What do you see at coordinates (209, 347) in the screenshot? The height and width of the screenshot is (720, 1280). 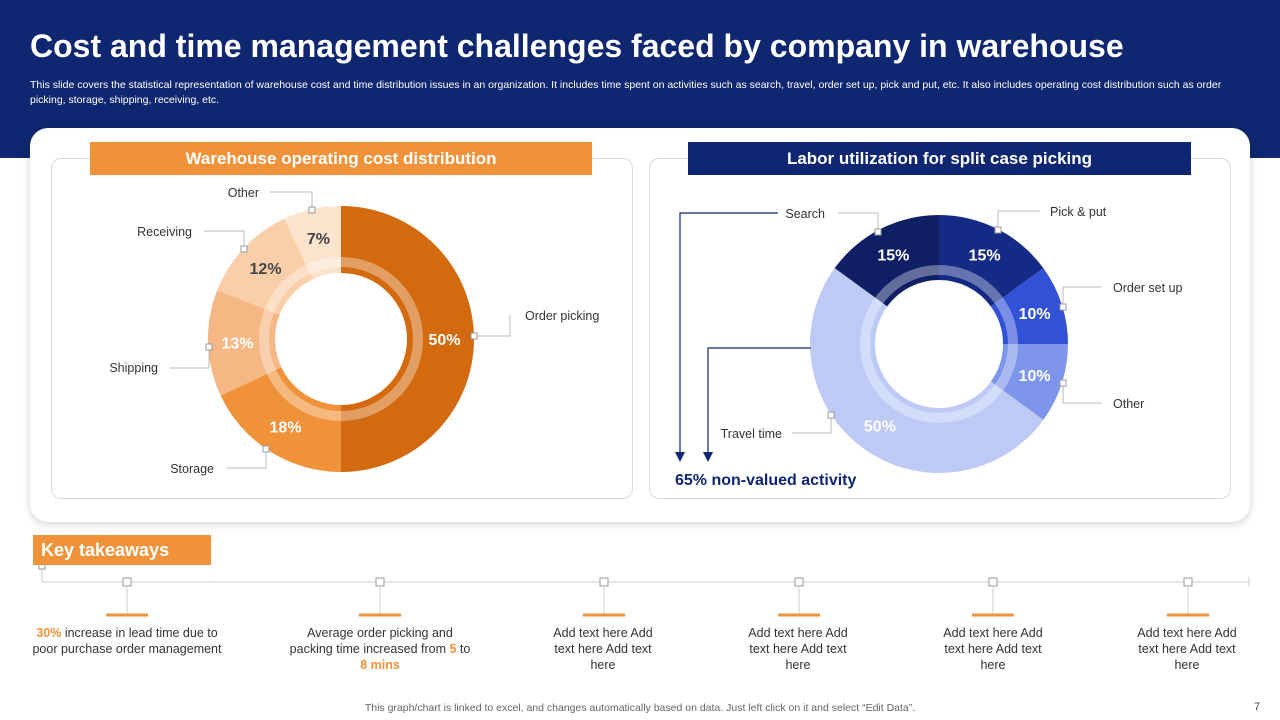 I see `cost-callout-marker-shipping` at bounding box center [209, 347].